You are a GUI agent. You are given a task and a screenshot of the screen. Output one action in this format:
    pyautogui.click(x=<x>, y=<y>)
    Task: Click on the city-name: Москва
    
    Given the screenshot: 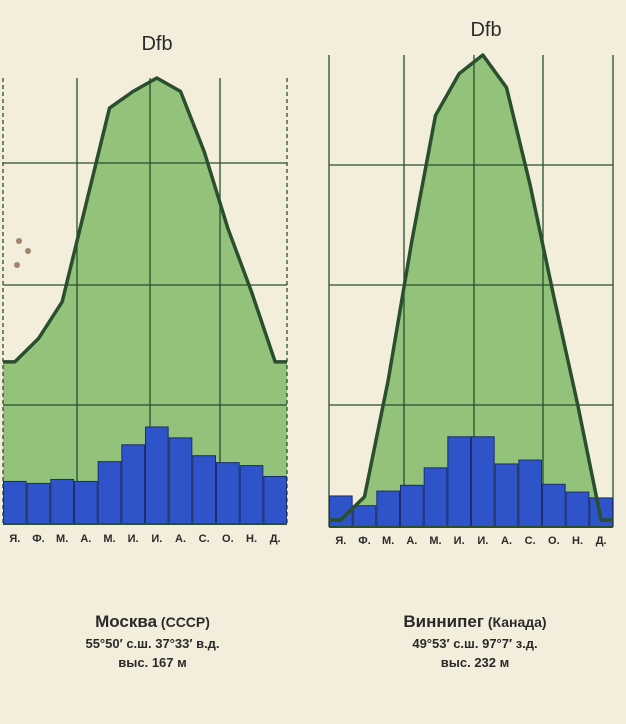 What is the action you would take?
    pyautogui.click(x=126, y=621)
    